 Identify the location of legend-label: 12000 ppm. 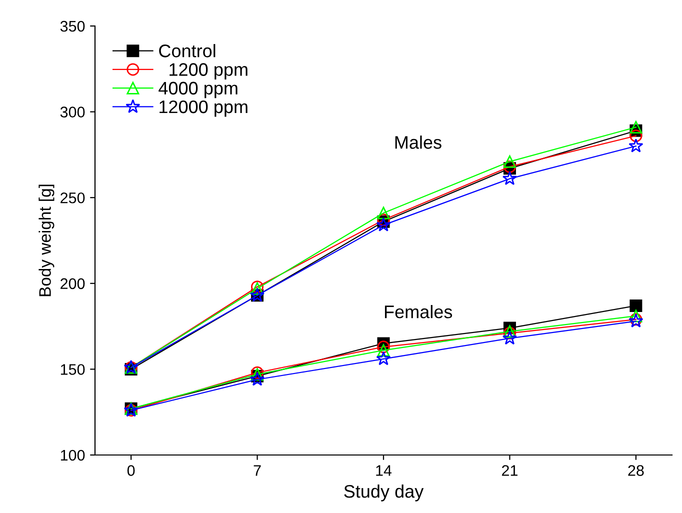
(204, 108).